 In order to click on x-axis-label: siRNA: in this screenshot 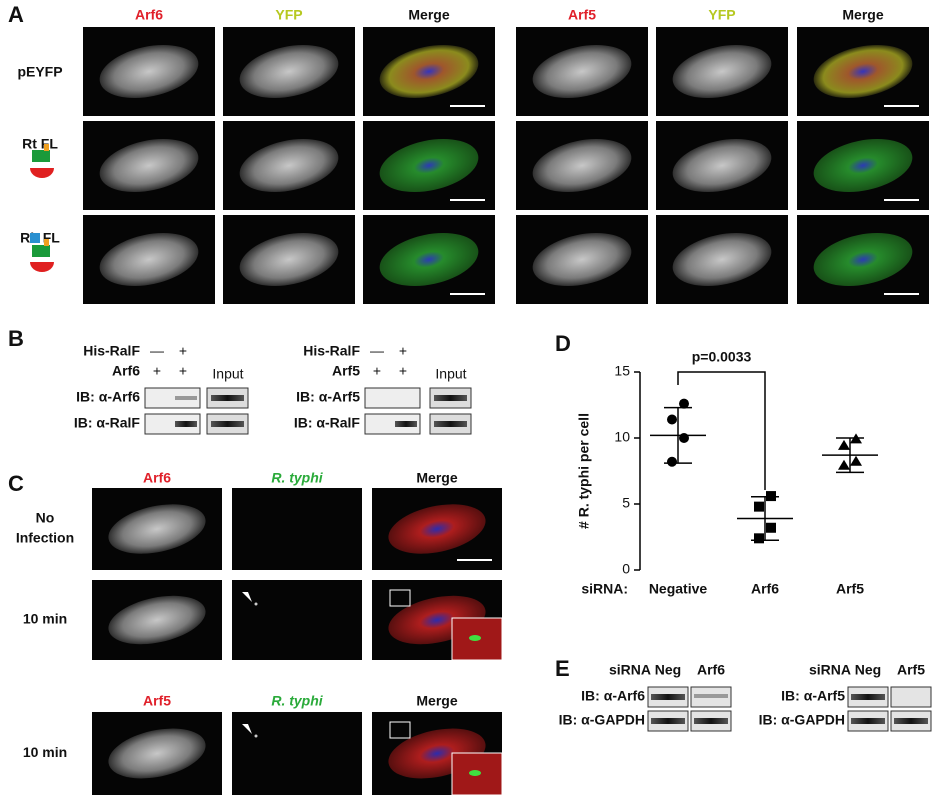, I will do `click(604, 589)`.